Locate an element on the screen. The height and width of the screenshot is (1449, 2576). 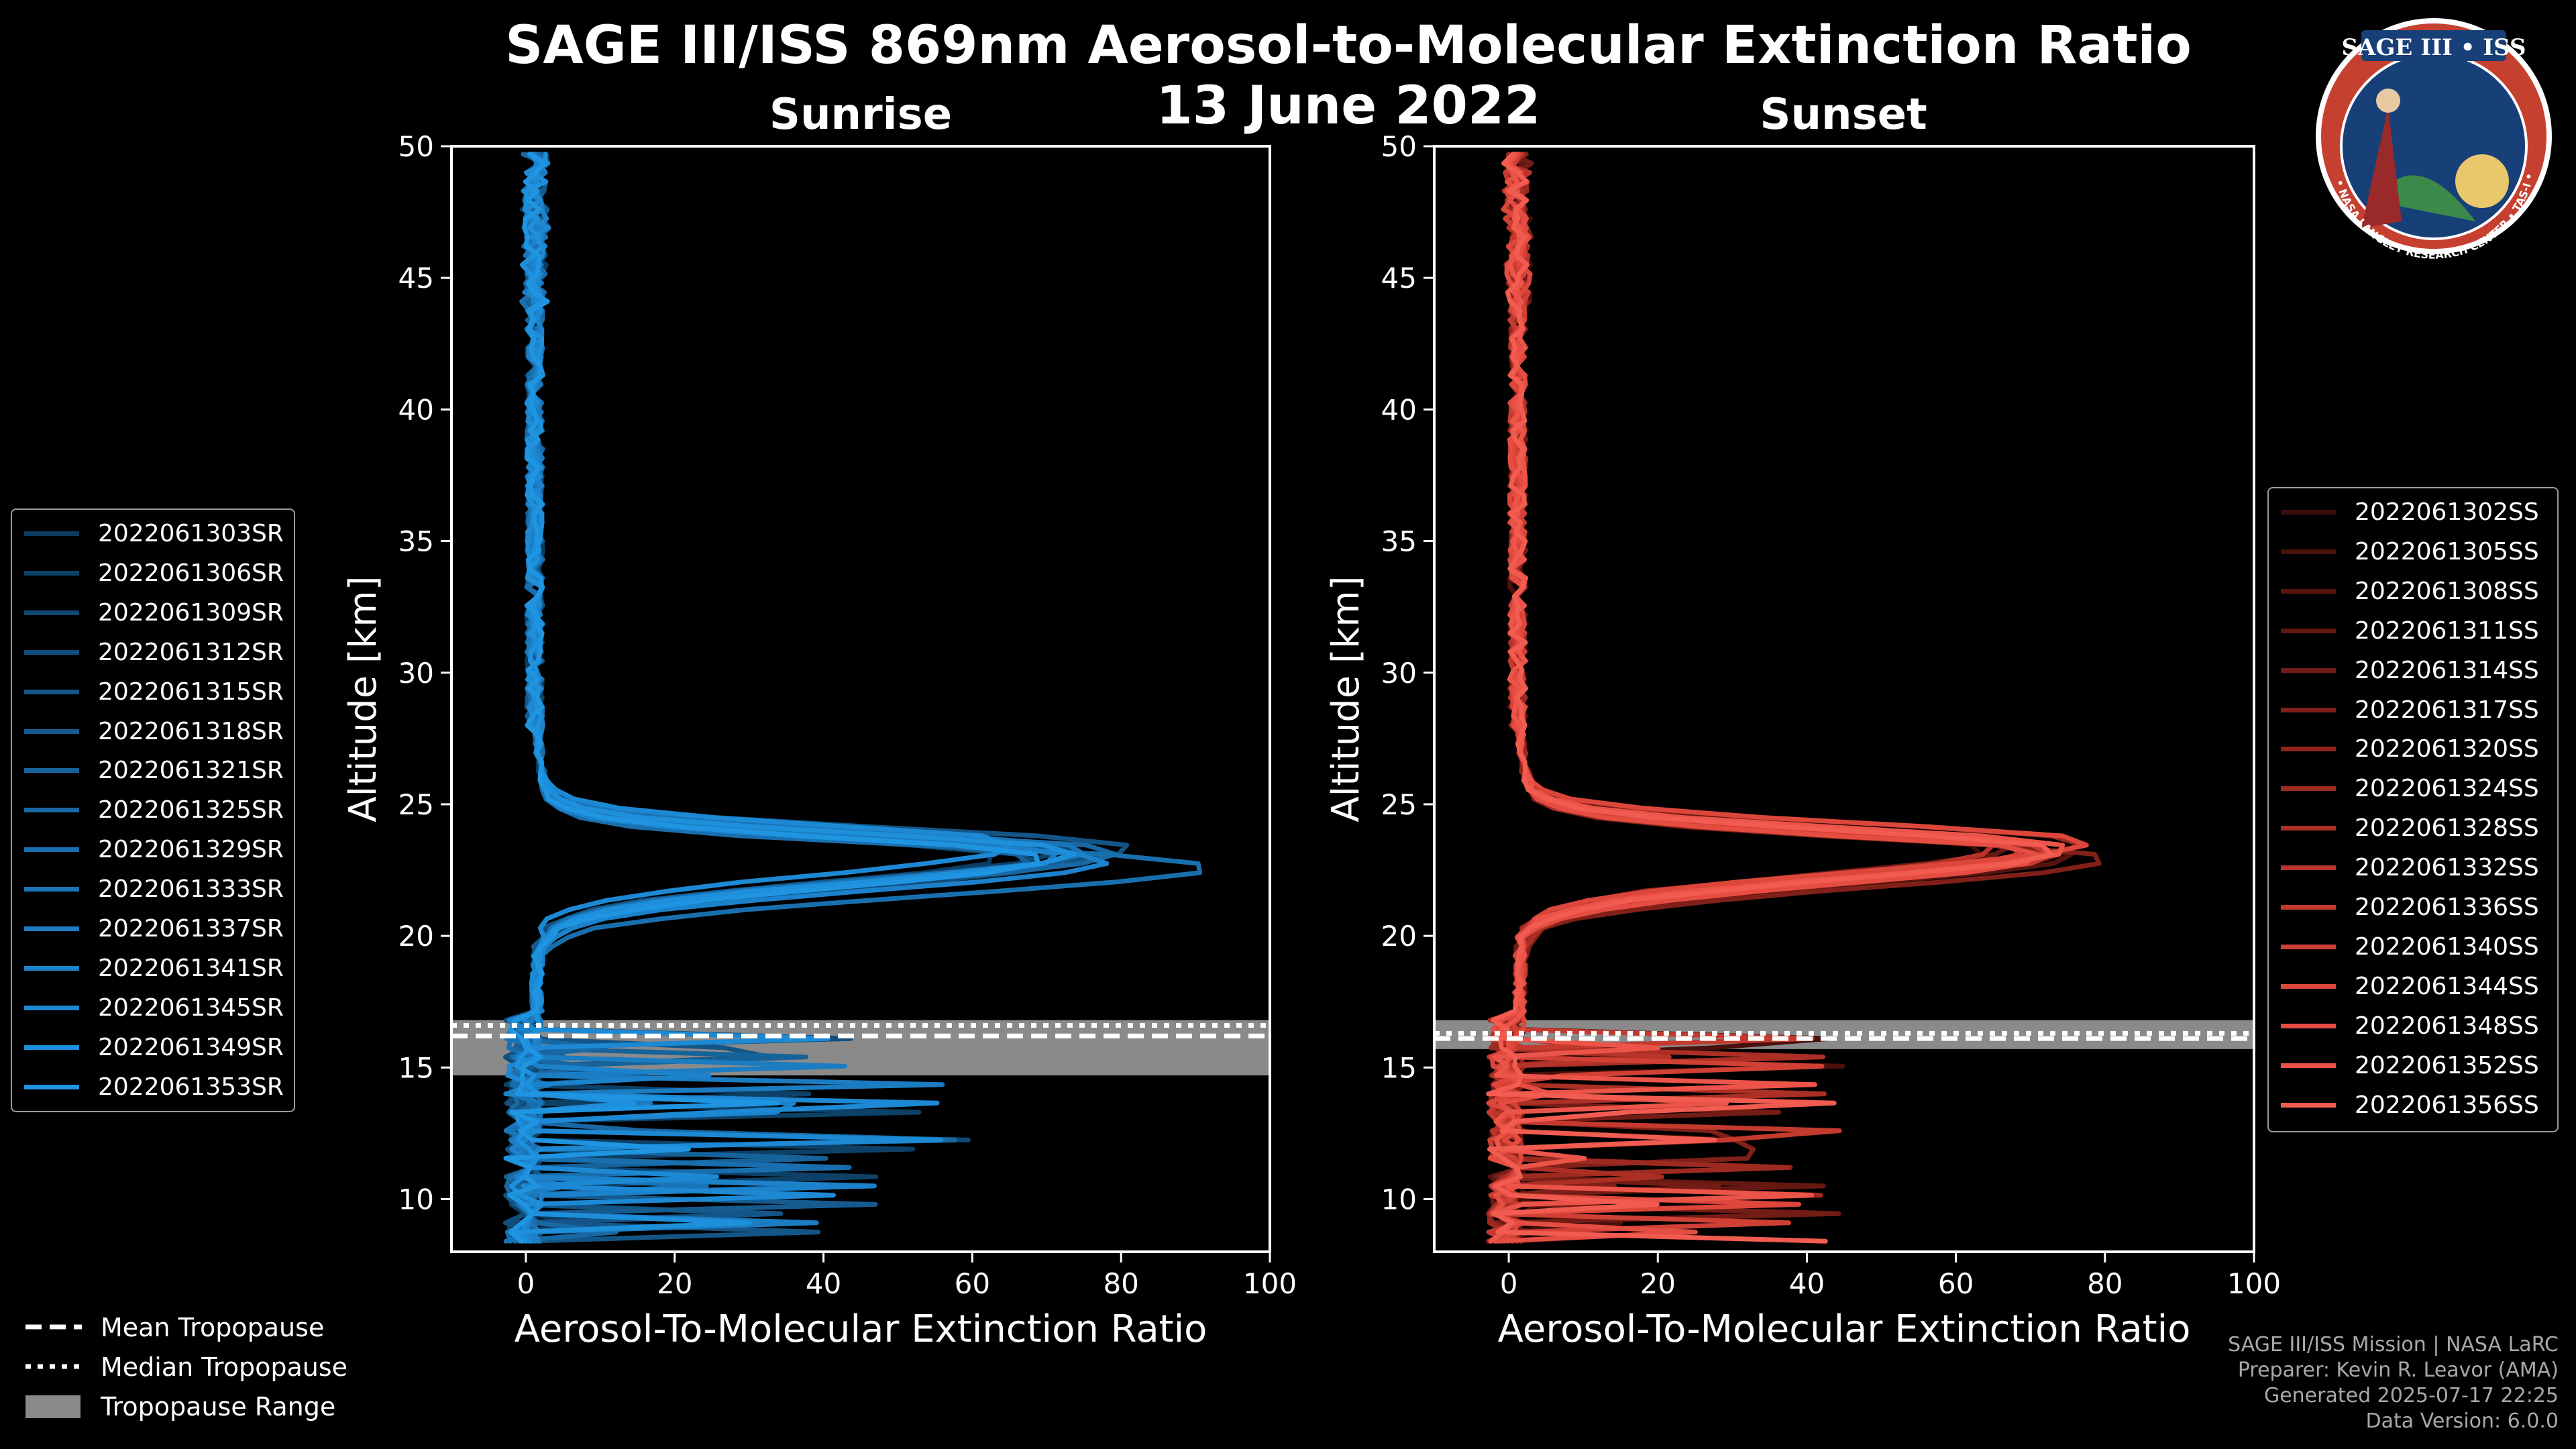
legend-label: 2022061308SS is located at coordinates (2447, 591).